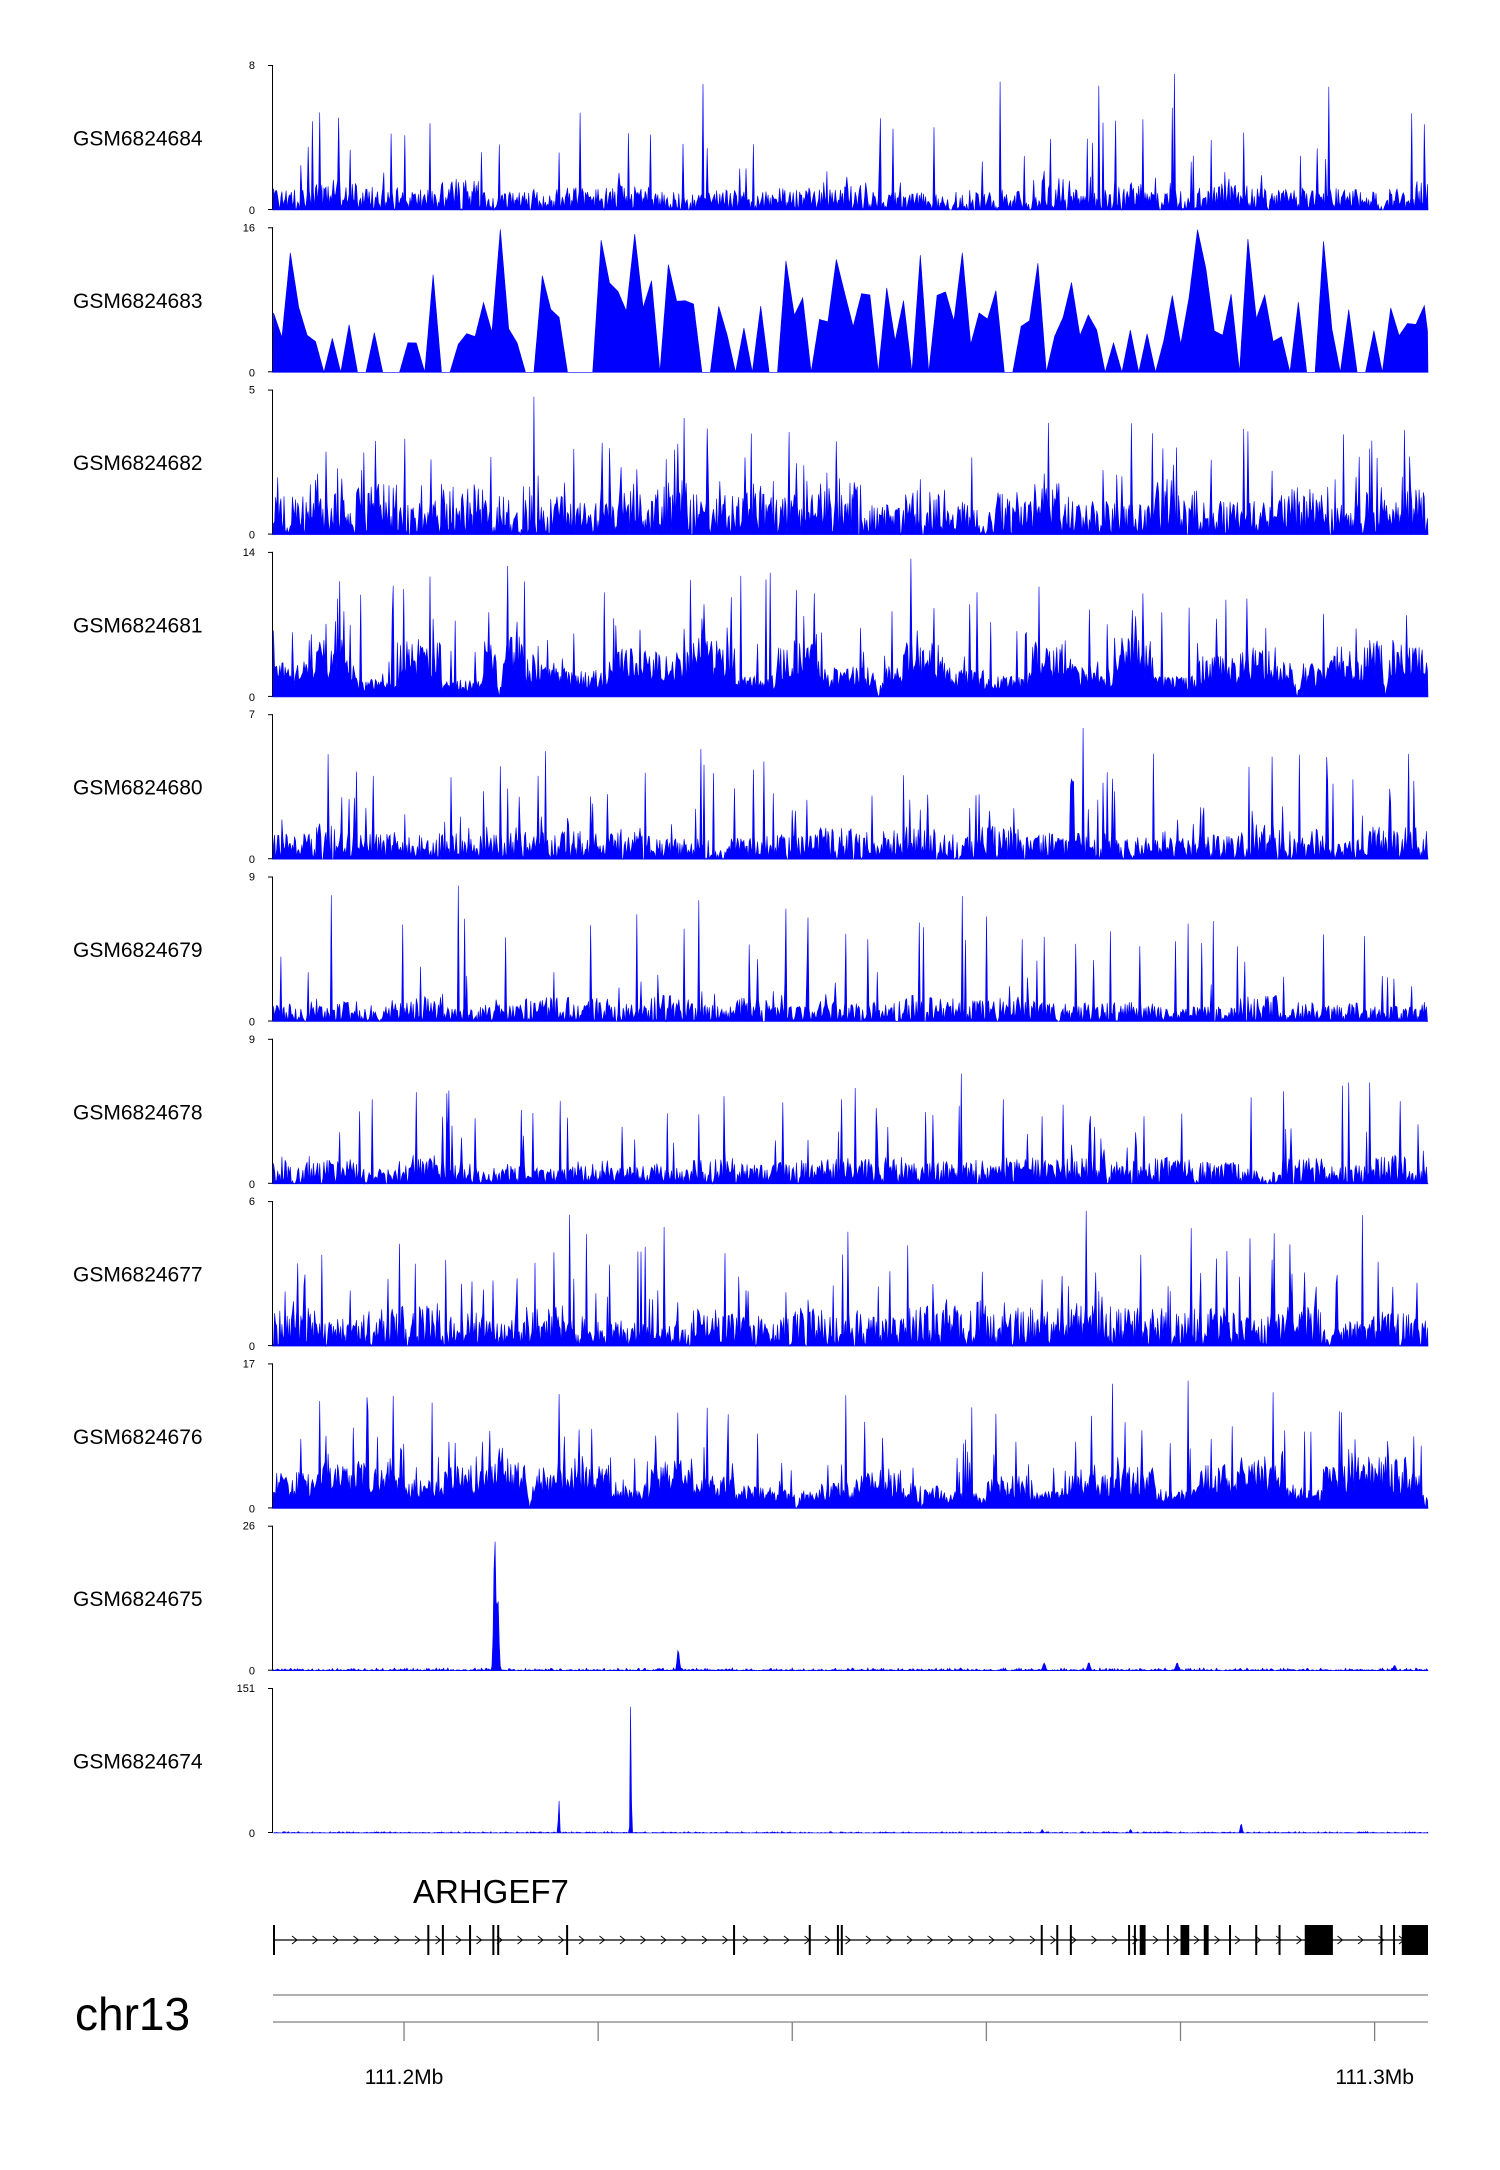 This screenshot has height=2170, width=1500. Describe the element at coordinates (491, 1891) in the screenshot. I see `gene-name-label: ARHGEF7` at that location.